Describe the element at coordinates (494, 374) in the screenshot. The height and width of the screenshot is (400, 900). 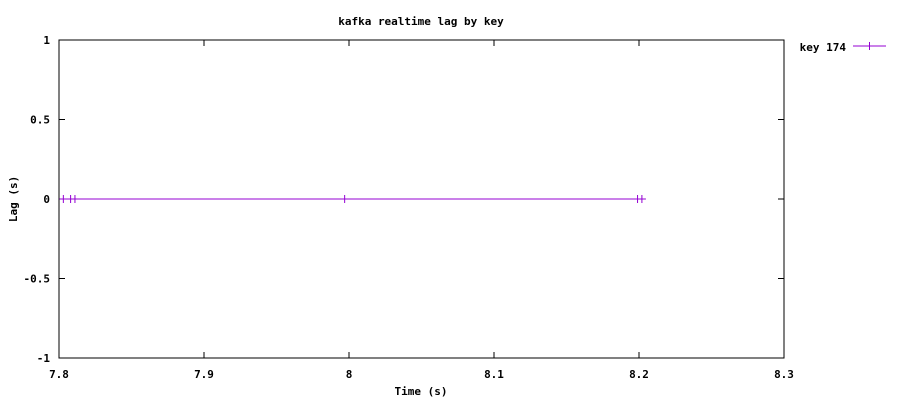
I see `x-tick-label-3: 8.1` at that location.